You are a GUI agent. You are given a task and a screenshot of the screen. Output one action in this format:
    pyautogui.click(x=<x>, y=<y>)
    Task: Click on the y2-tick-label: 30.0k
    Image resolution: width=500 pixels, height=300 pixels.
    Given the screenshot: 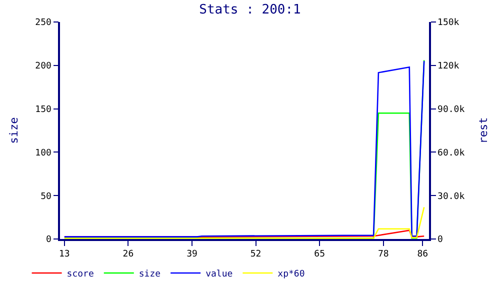 What is the action you would take?
    pyautogui.click(x=452, y=197)
    